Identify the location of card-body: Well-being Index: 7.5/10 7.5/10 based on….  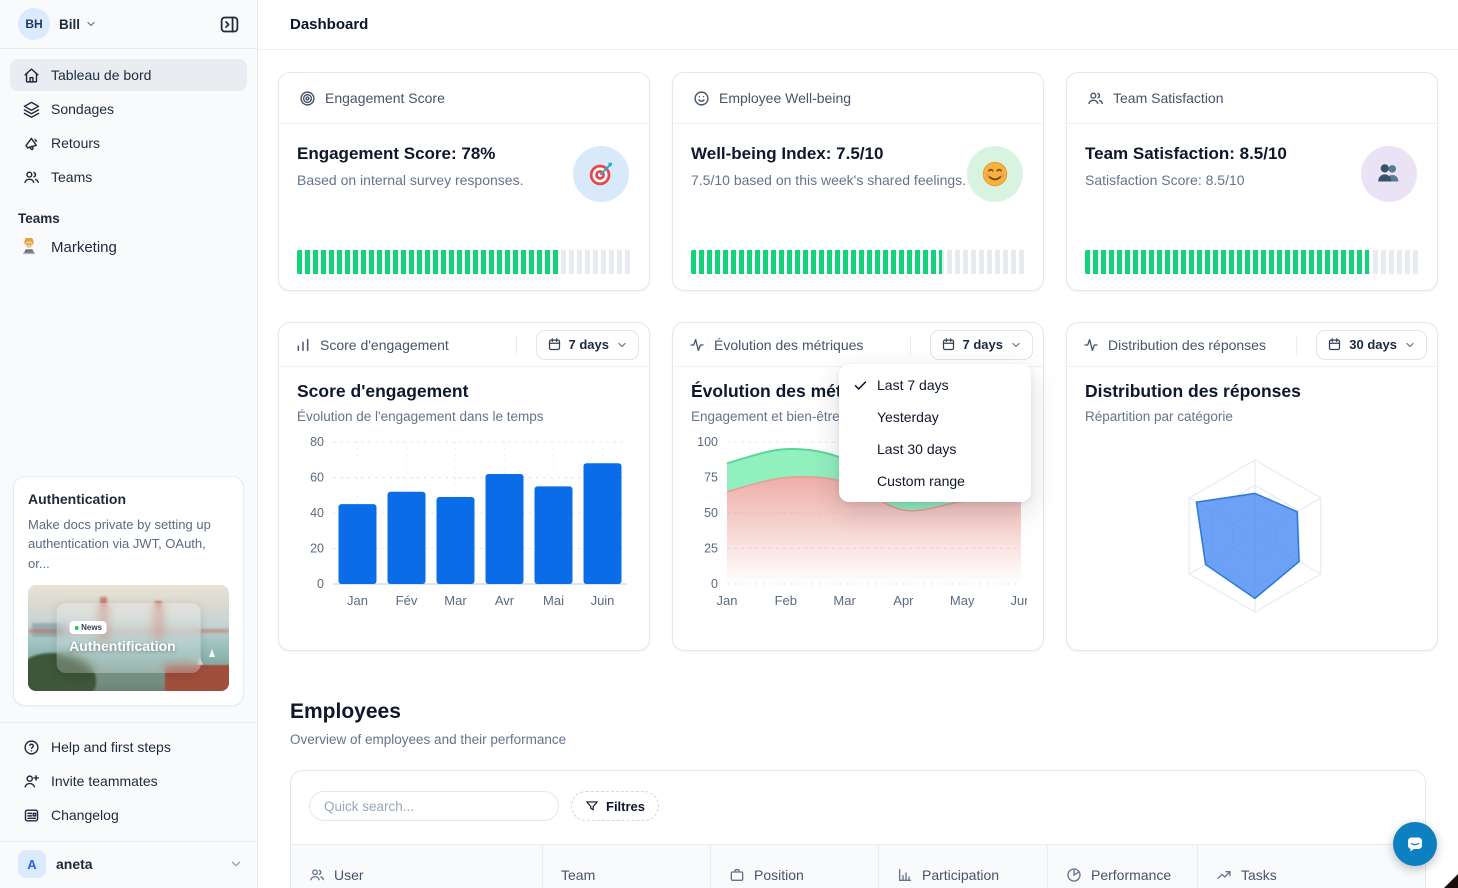
(858, 207).